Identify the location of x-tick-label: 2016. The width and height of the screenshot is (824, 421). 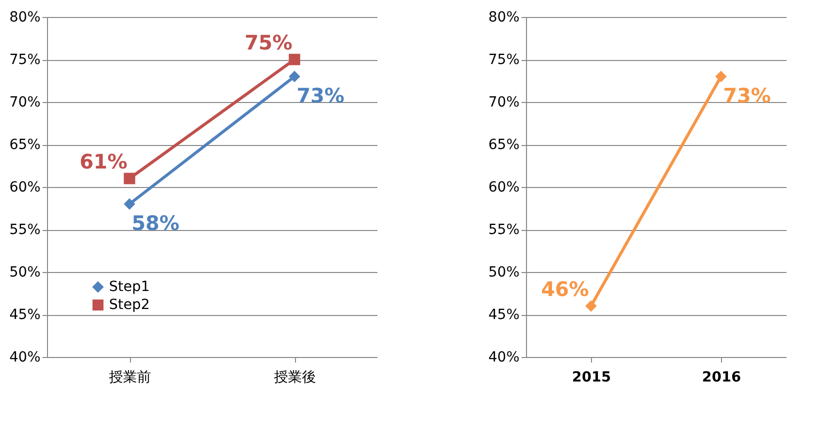
(721, 378).